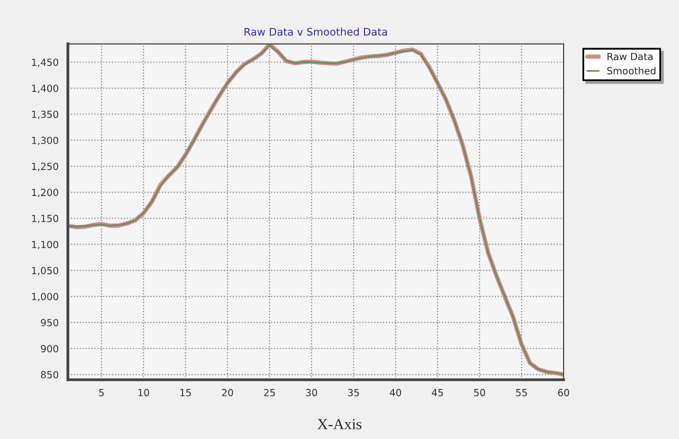 The image size is (679, 439). What do you see at coordinates (396, 392) in the screenshot?
I see `x-tick-label: 40` at bounding box center [396, 392].